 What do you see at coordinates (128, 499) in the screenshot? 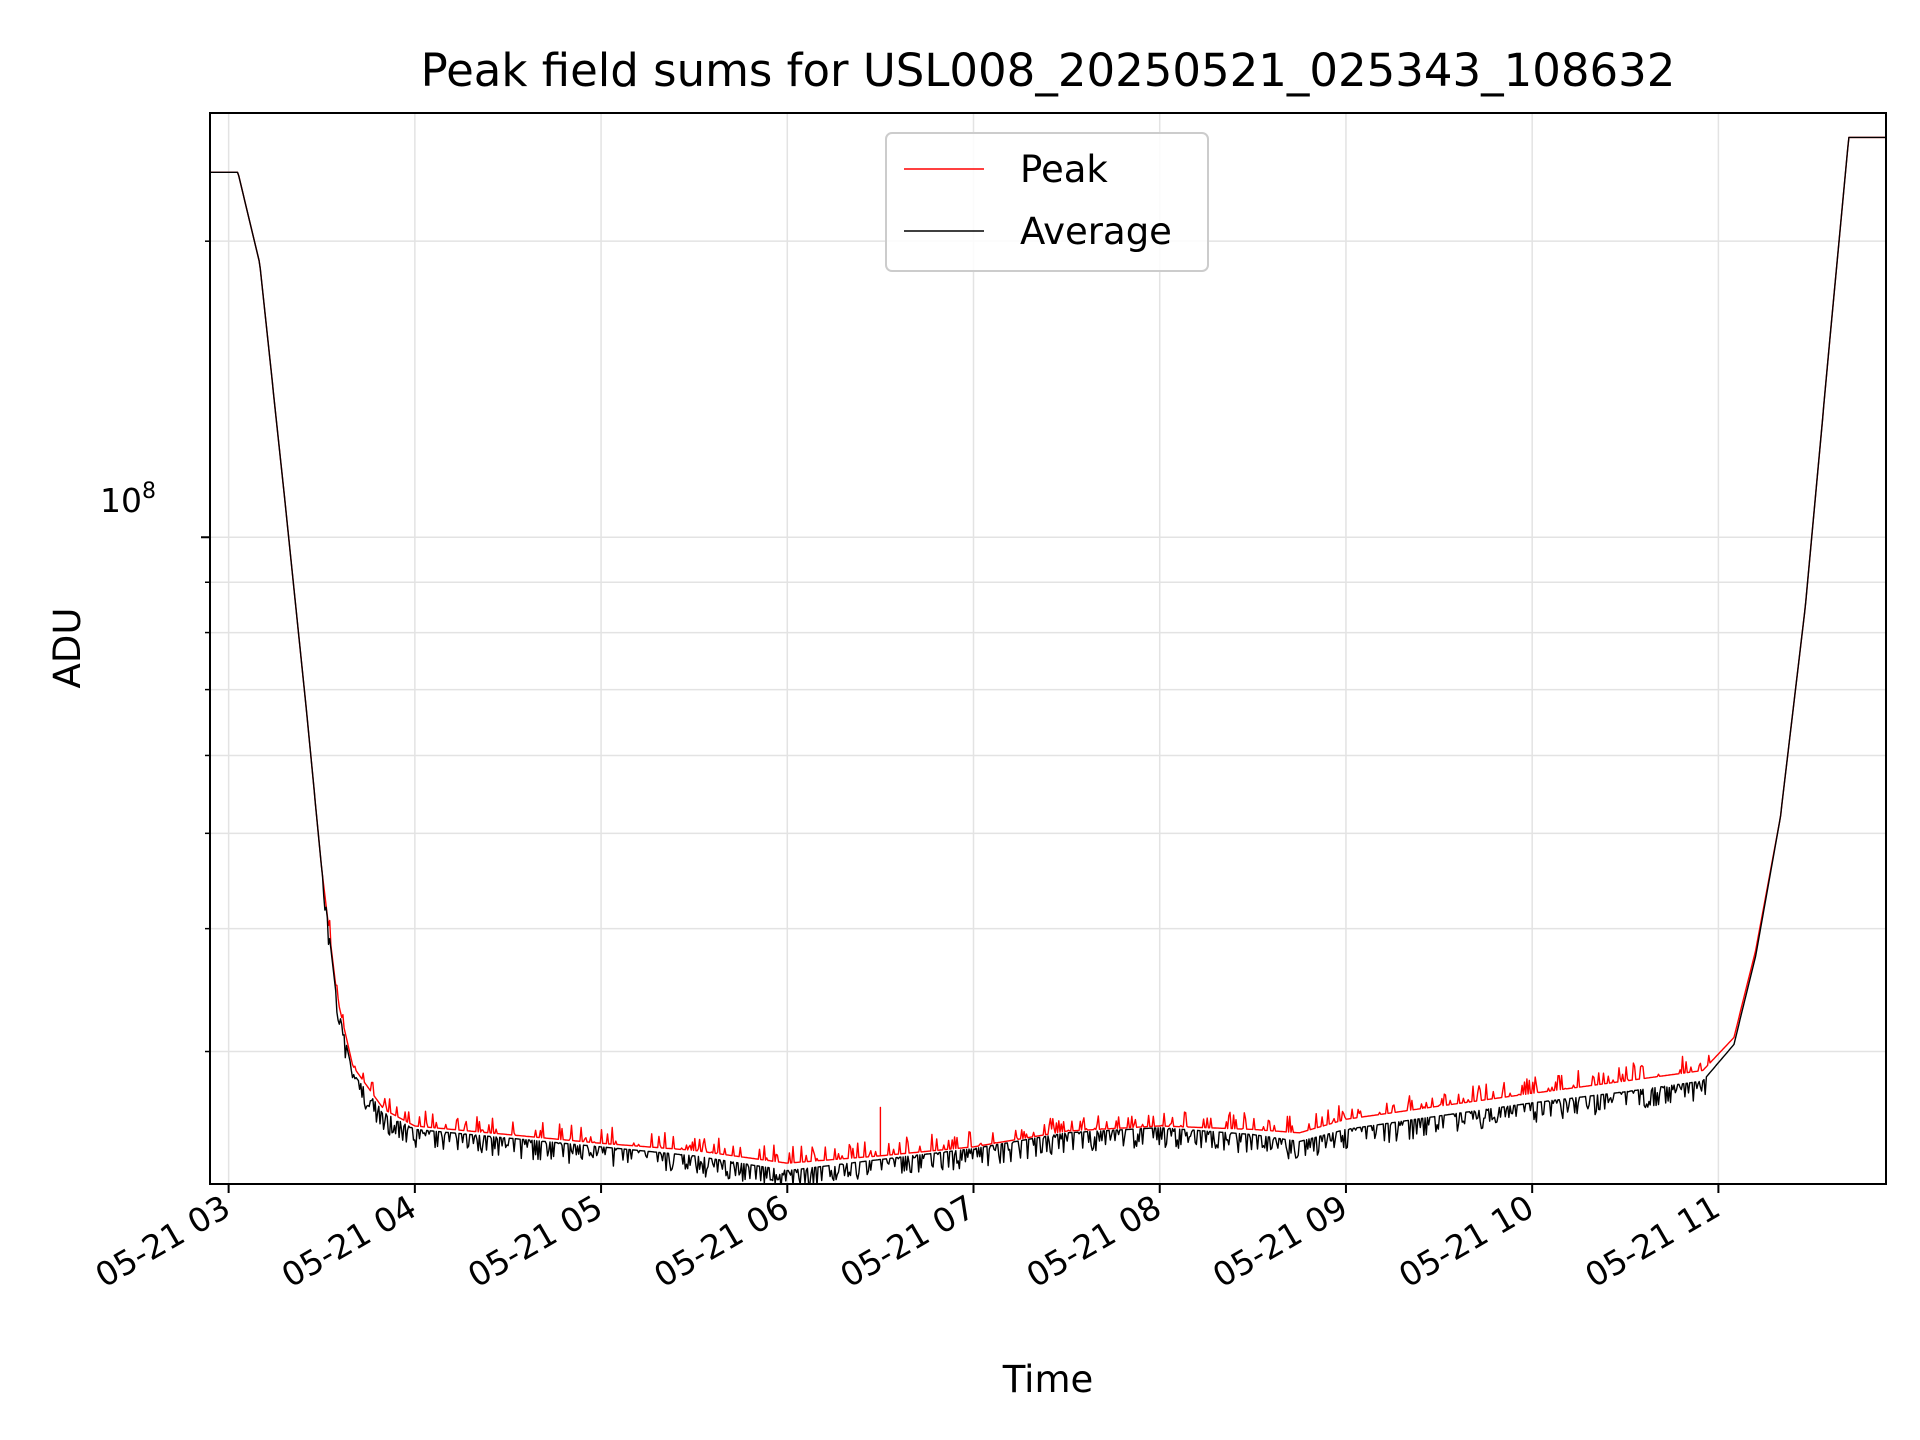
I see `y-tick-label-1e8: 108` at bounding box center [128, 499].